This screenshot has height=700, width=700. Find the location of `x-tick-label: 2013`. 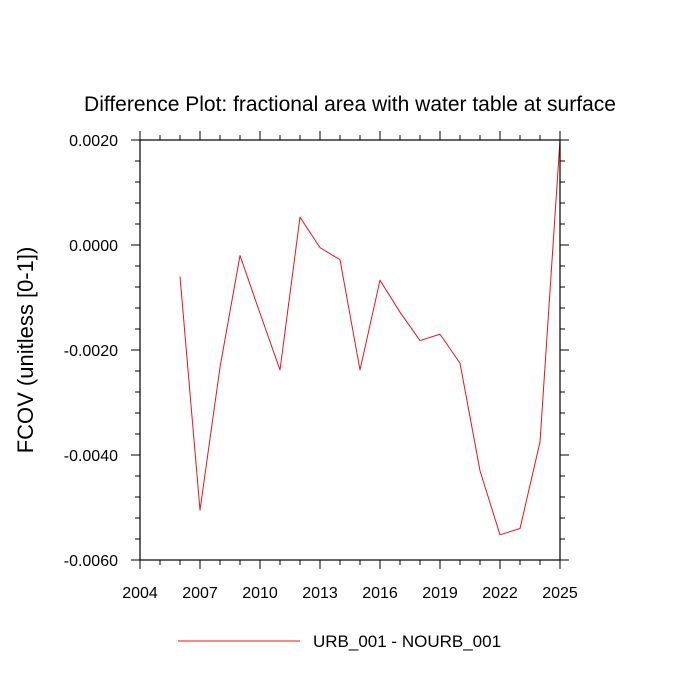

x-tick-label: 2013 is located at coordinates (320, 593).